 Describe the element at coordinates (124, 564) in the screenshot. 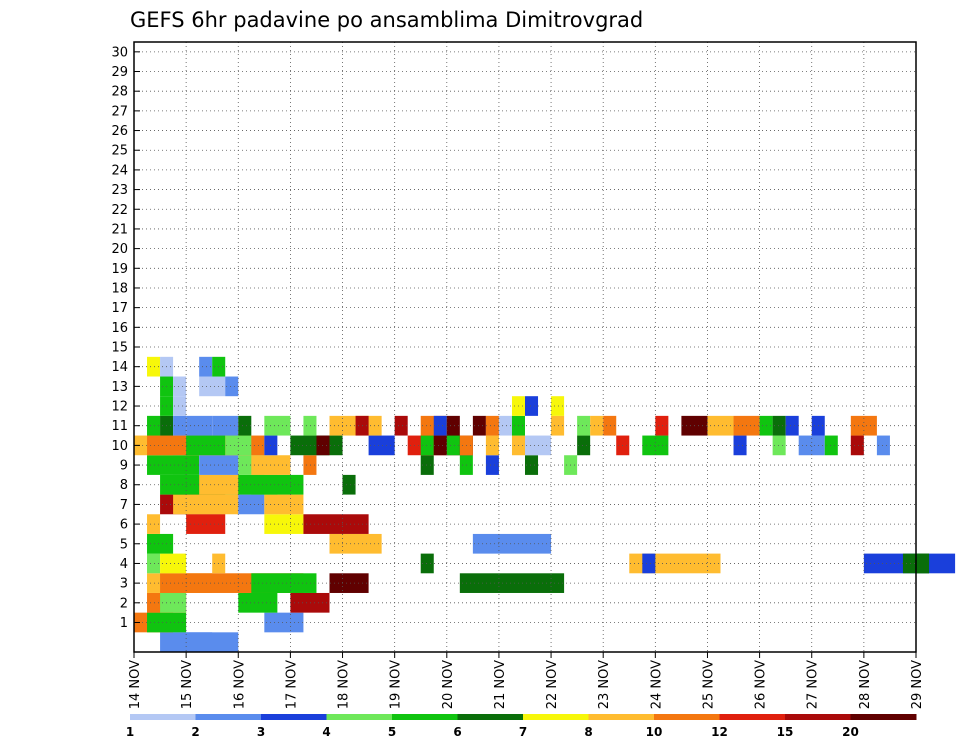

I see `y-tick-label: 4` at that location.